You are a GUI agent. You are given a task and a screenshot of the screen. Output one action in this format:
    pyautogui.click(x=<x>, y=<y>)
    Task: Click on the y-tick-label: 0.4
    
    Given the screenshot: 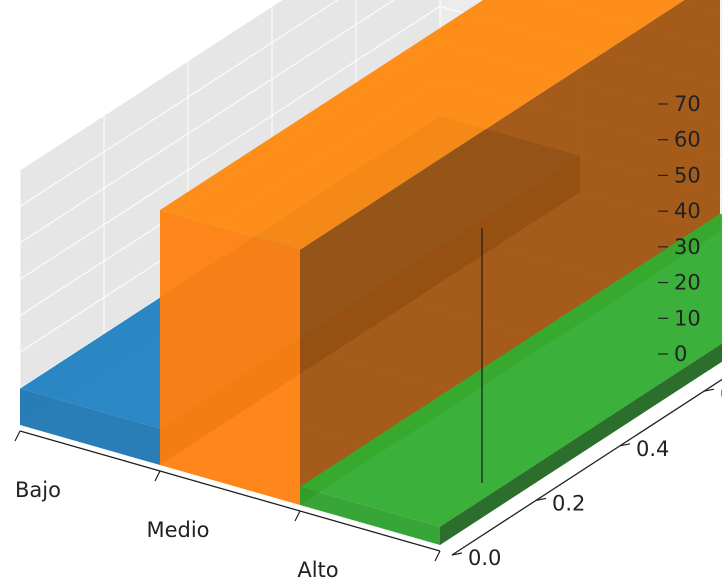 What is the action you would take?
    pyautogui.click(x=652, y=449)
    